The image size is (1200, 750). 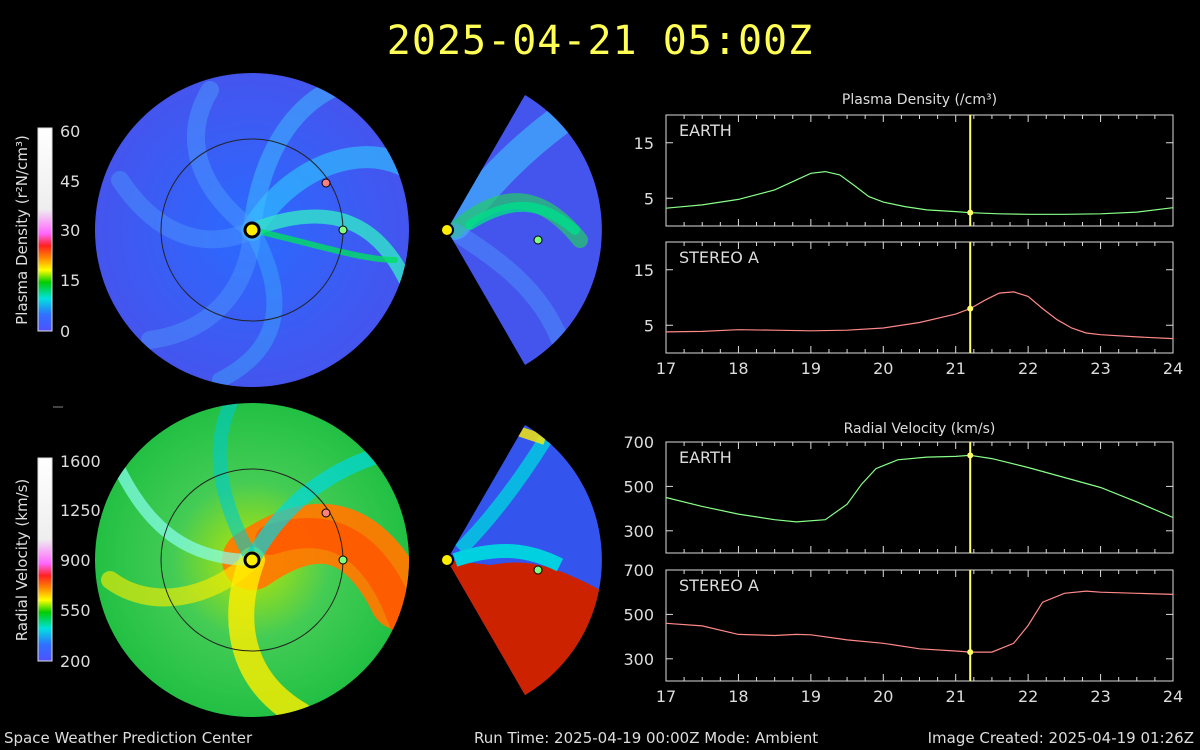 I want to click on velocity-colorbar-tick: 550, so click(x=75, y=610).